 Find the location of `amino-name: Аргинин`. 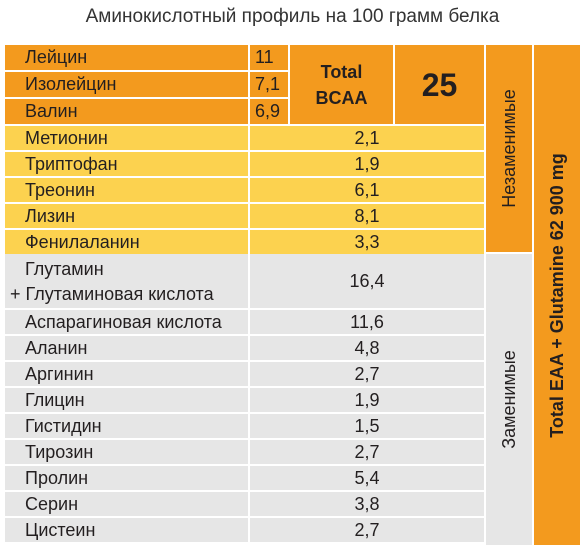

amino-name: Аргинин is located at coordinates (126, 374).